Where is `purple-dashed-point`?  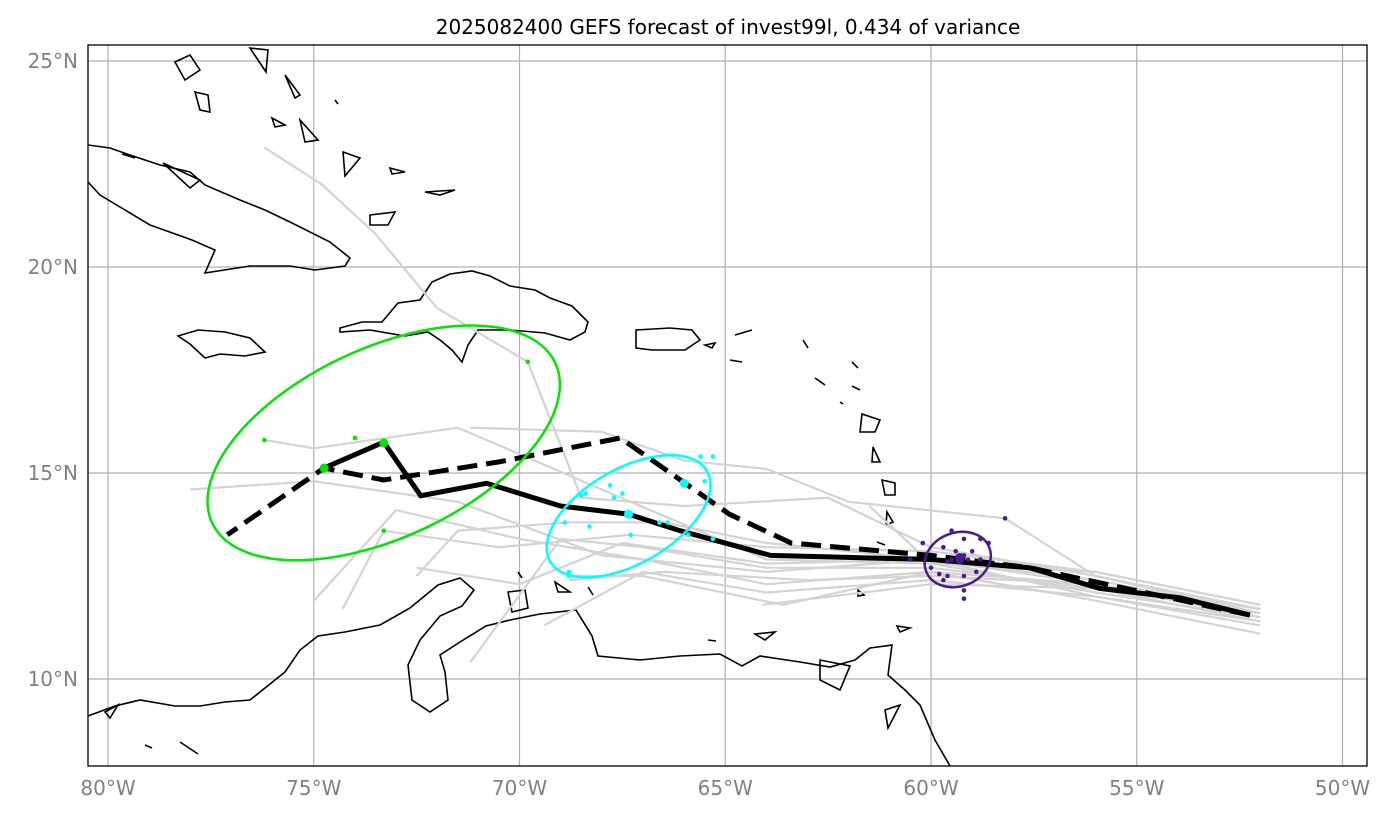
purple-dashed-point is located at coordinates (960, 557).